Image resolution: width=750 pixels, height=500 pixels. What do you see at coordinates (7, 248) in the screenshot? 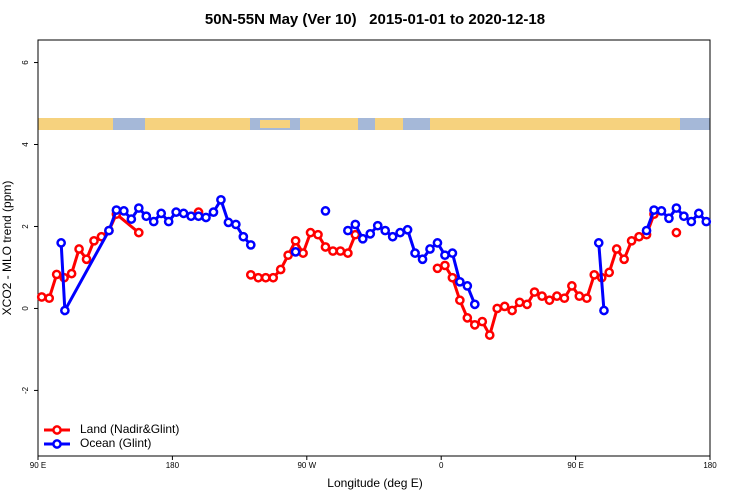
I see `y-axis-label: XCO2 - MLO trend (ppm)` at bounding box center [7, 248].